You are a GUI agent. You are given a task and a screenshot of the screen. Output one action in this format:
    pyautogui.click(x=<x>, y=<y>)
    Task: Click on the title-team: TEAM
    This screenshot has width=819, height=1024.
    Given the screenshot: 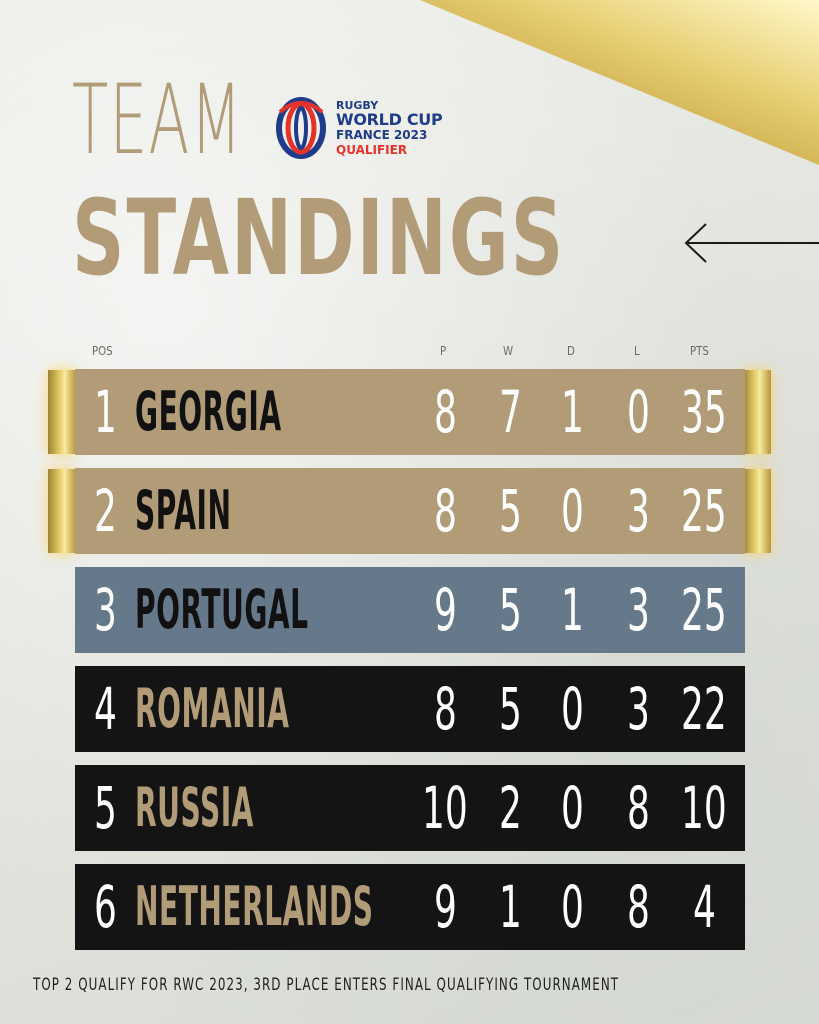 What is the action you would take?
    pyautogui.click(x=157, y=120)
    